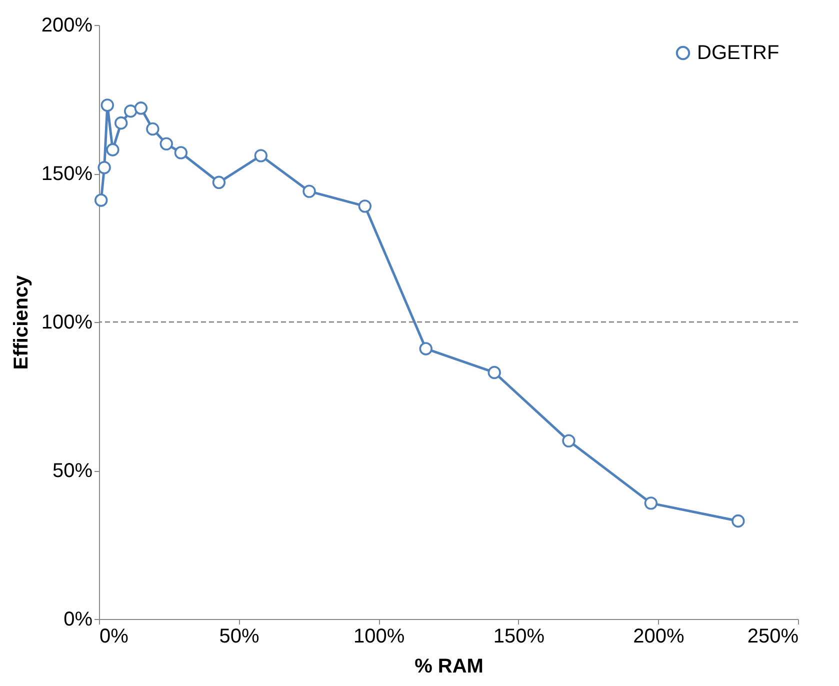  I want to click on x-tick-label: 250%, so click(773, 637).